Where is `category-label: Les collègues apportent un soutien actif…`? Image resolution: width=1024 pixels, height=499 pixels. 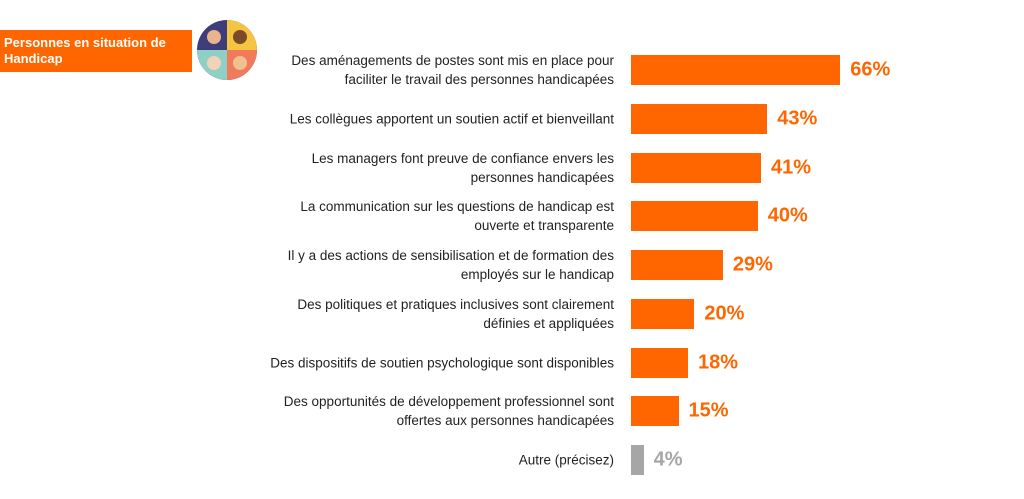 category-label: Les collègues apportent un soutien actif… is located at coordinates (451, 119).